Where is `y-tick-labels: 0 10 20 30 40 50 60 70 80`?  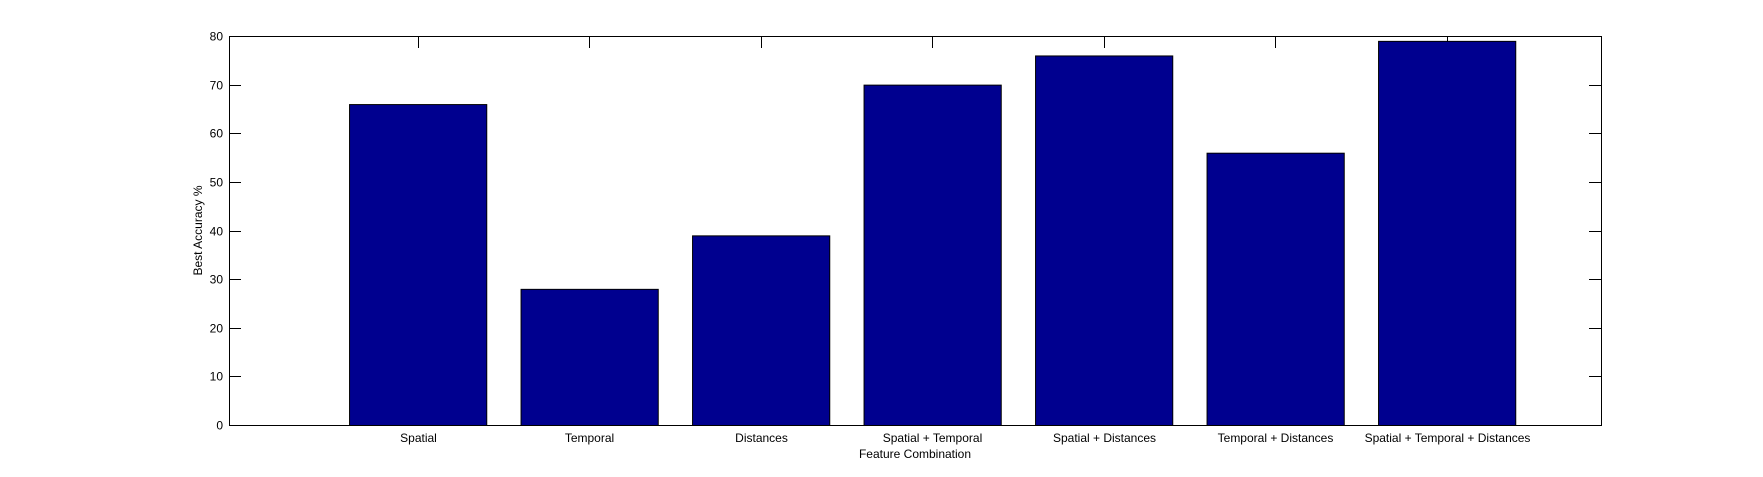 y-tick-labels: 0 10 20 30 40 50 60 70 80 is located at coordinates (217, 231).